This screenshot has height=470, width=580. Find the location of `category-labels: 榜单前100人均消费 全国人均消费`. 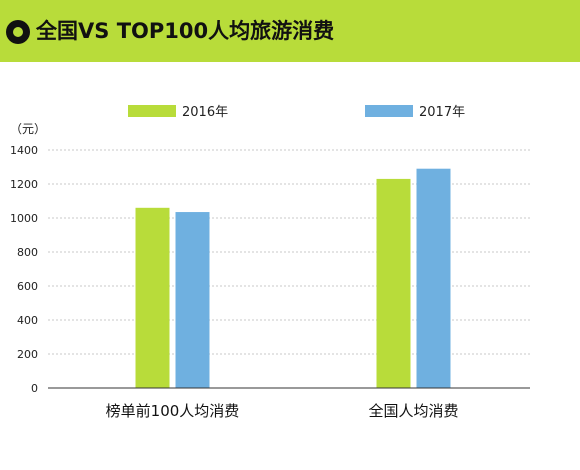

category-labels: 榜单前100人均消费 全国人均消费 is located at coordinates (282, 411).